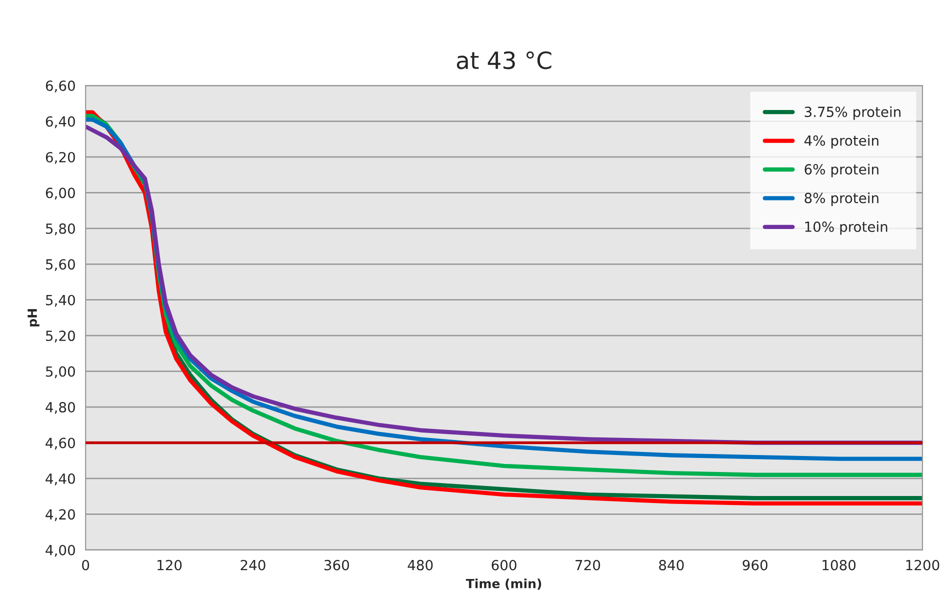  Describe the element at coordinates (170, 565) in the screenshot. I see `x-tick-label: 120` at that location.